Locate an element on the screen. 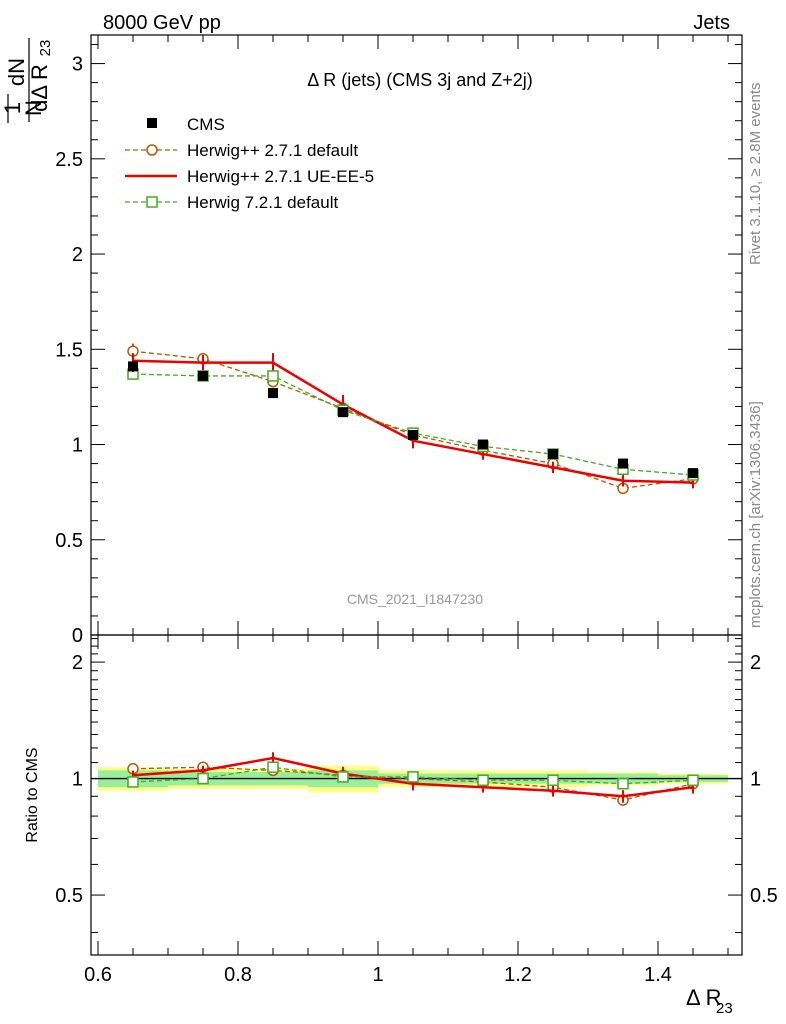 This screenshot has height=1024, width=786. legend-label: Herwig++ 2.7.1 UE-EE-5 is located at coordinates (280, 176).